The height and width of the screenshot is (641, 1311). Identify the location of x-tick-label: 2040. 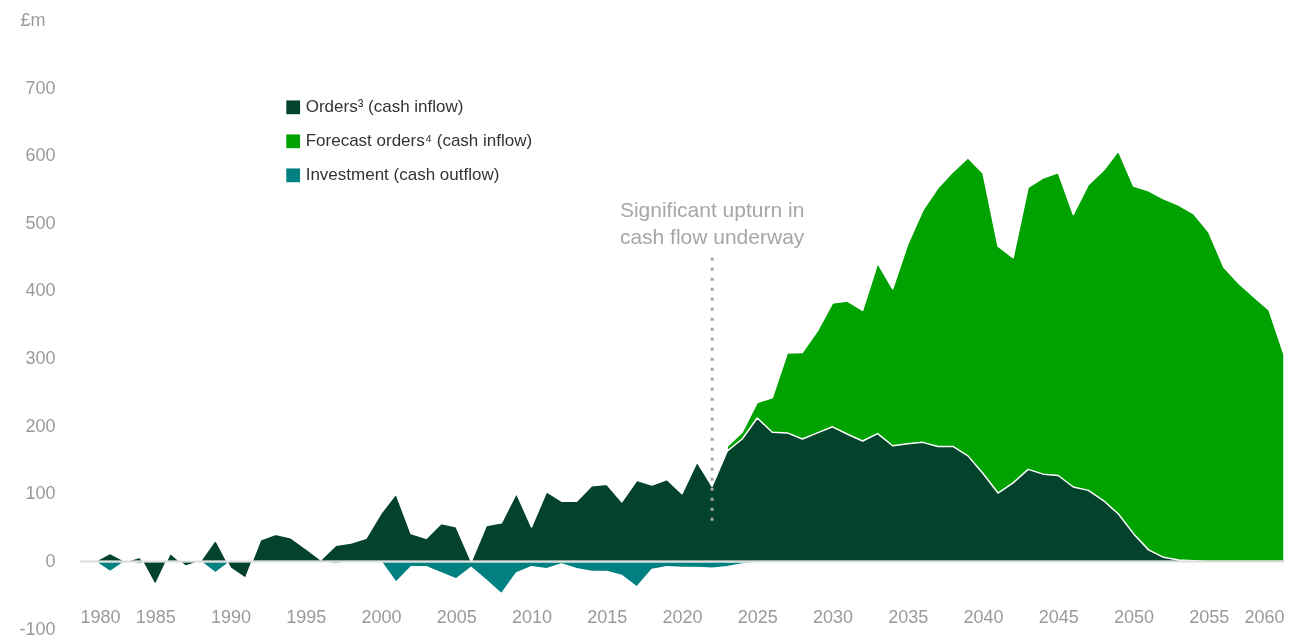
(983, 616).